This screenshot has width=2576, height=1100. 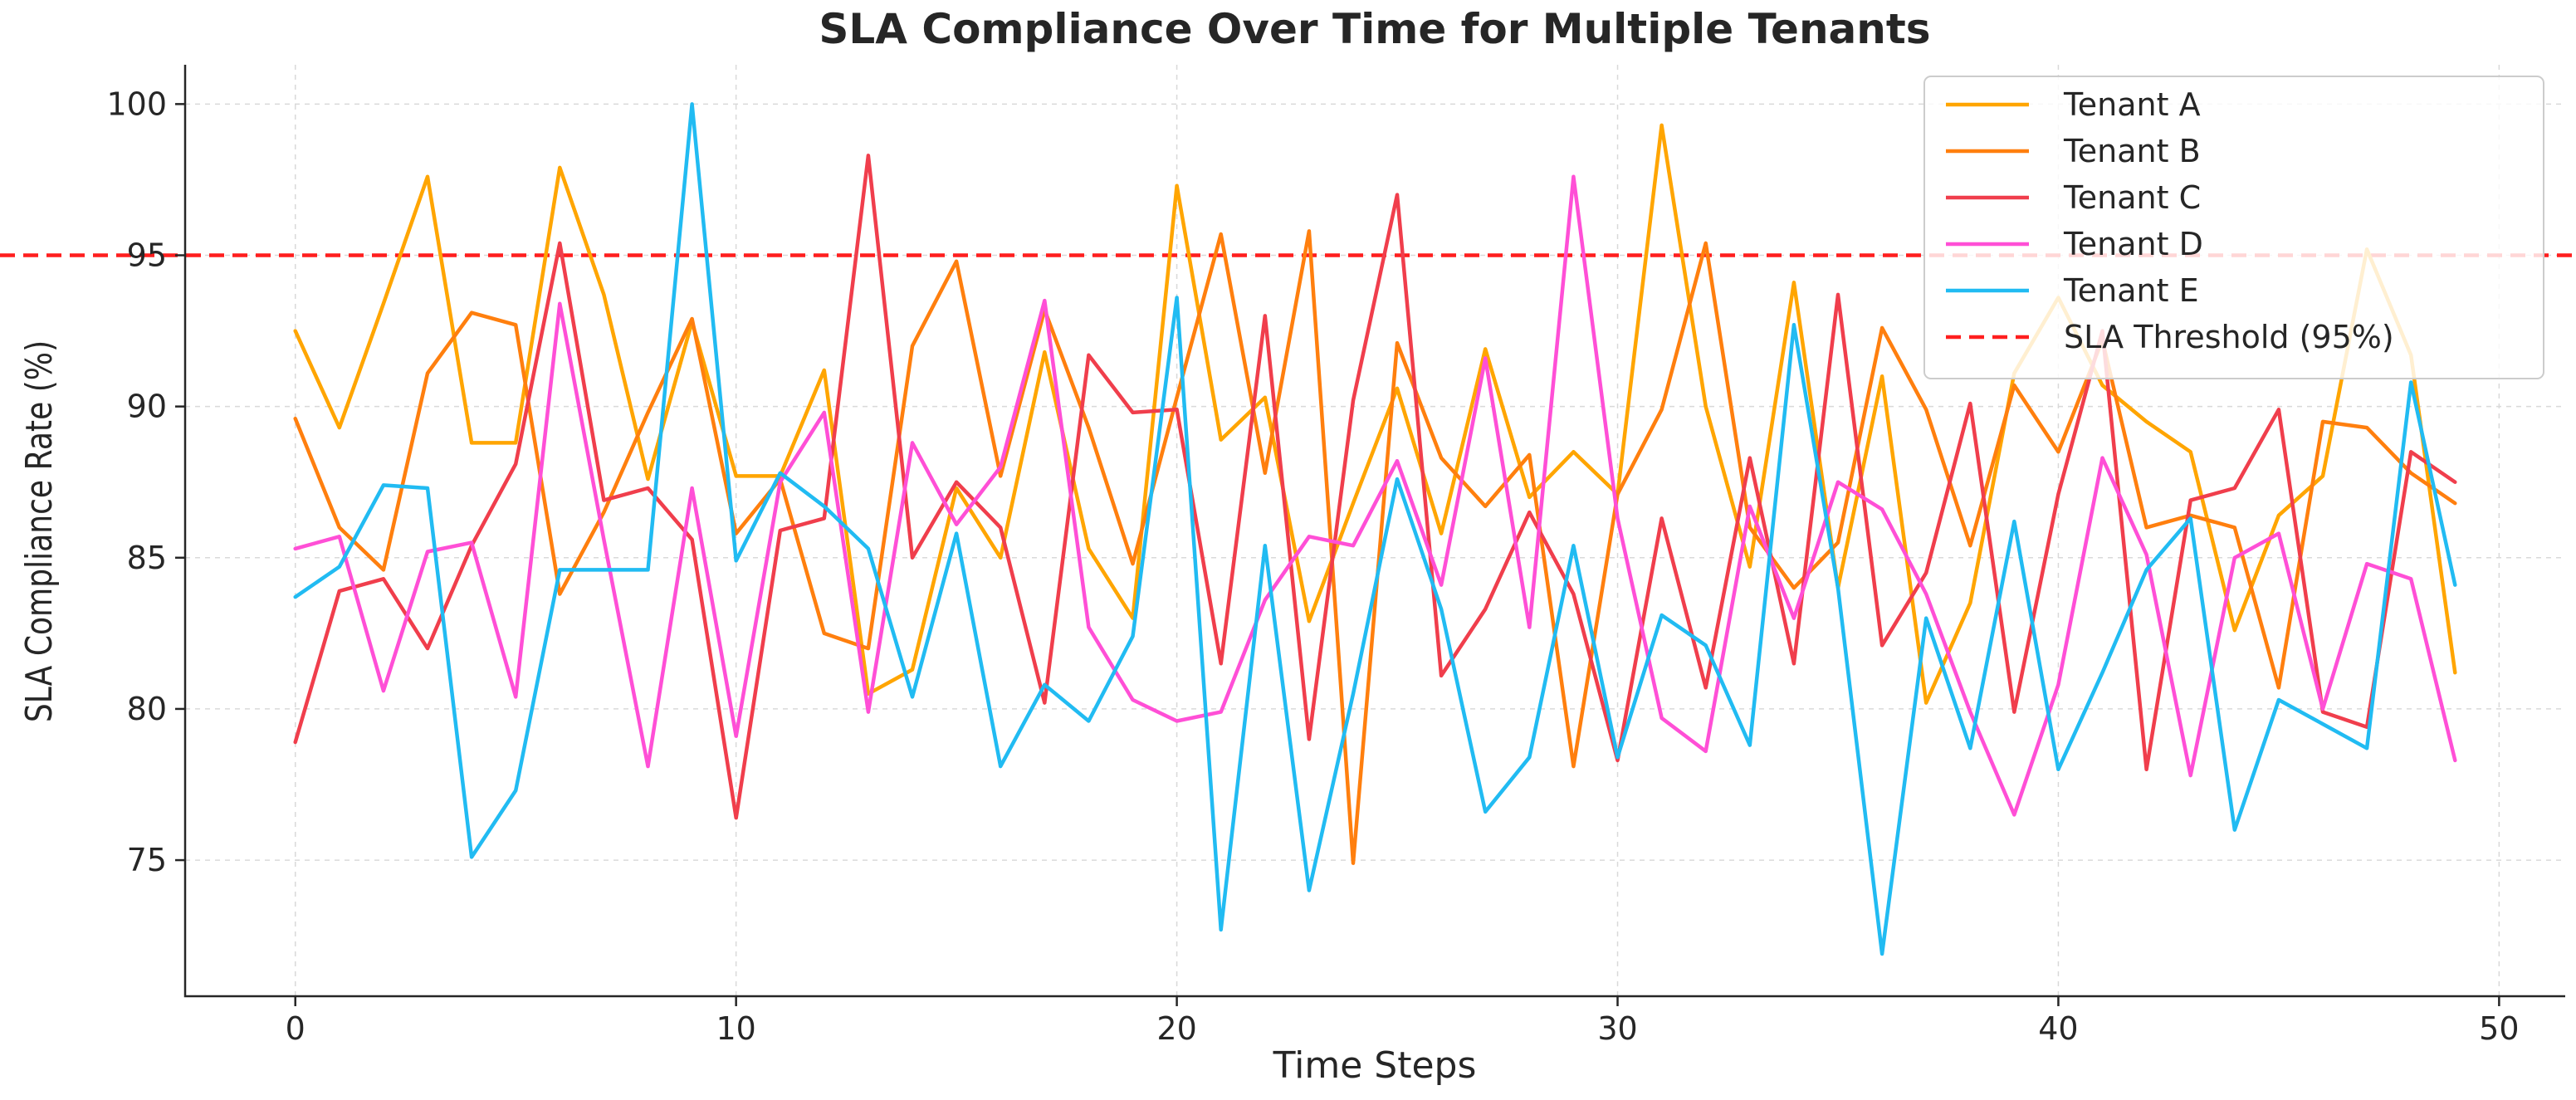 What do you see at coordinates (2058, 1028) in the screenshot?
I see `x-tick-label: 40` at bounding box center [2058, 1028].